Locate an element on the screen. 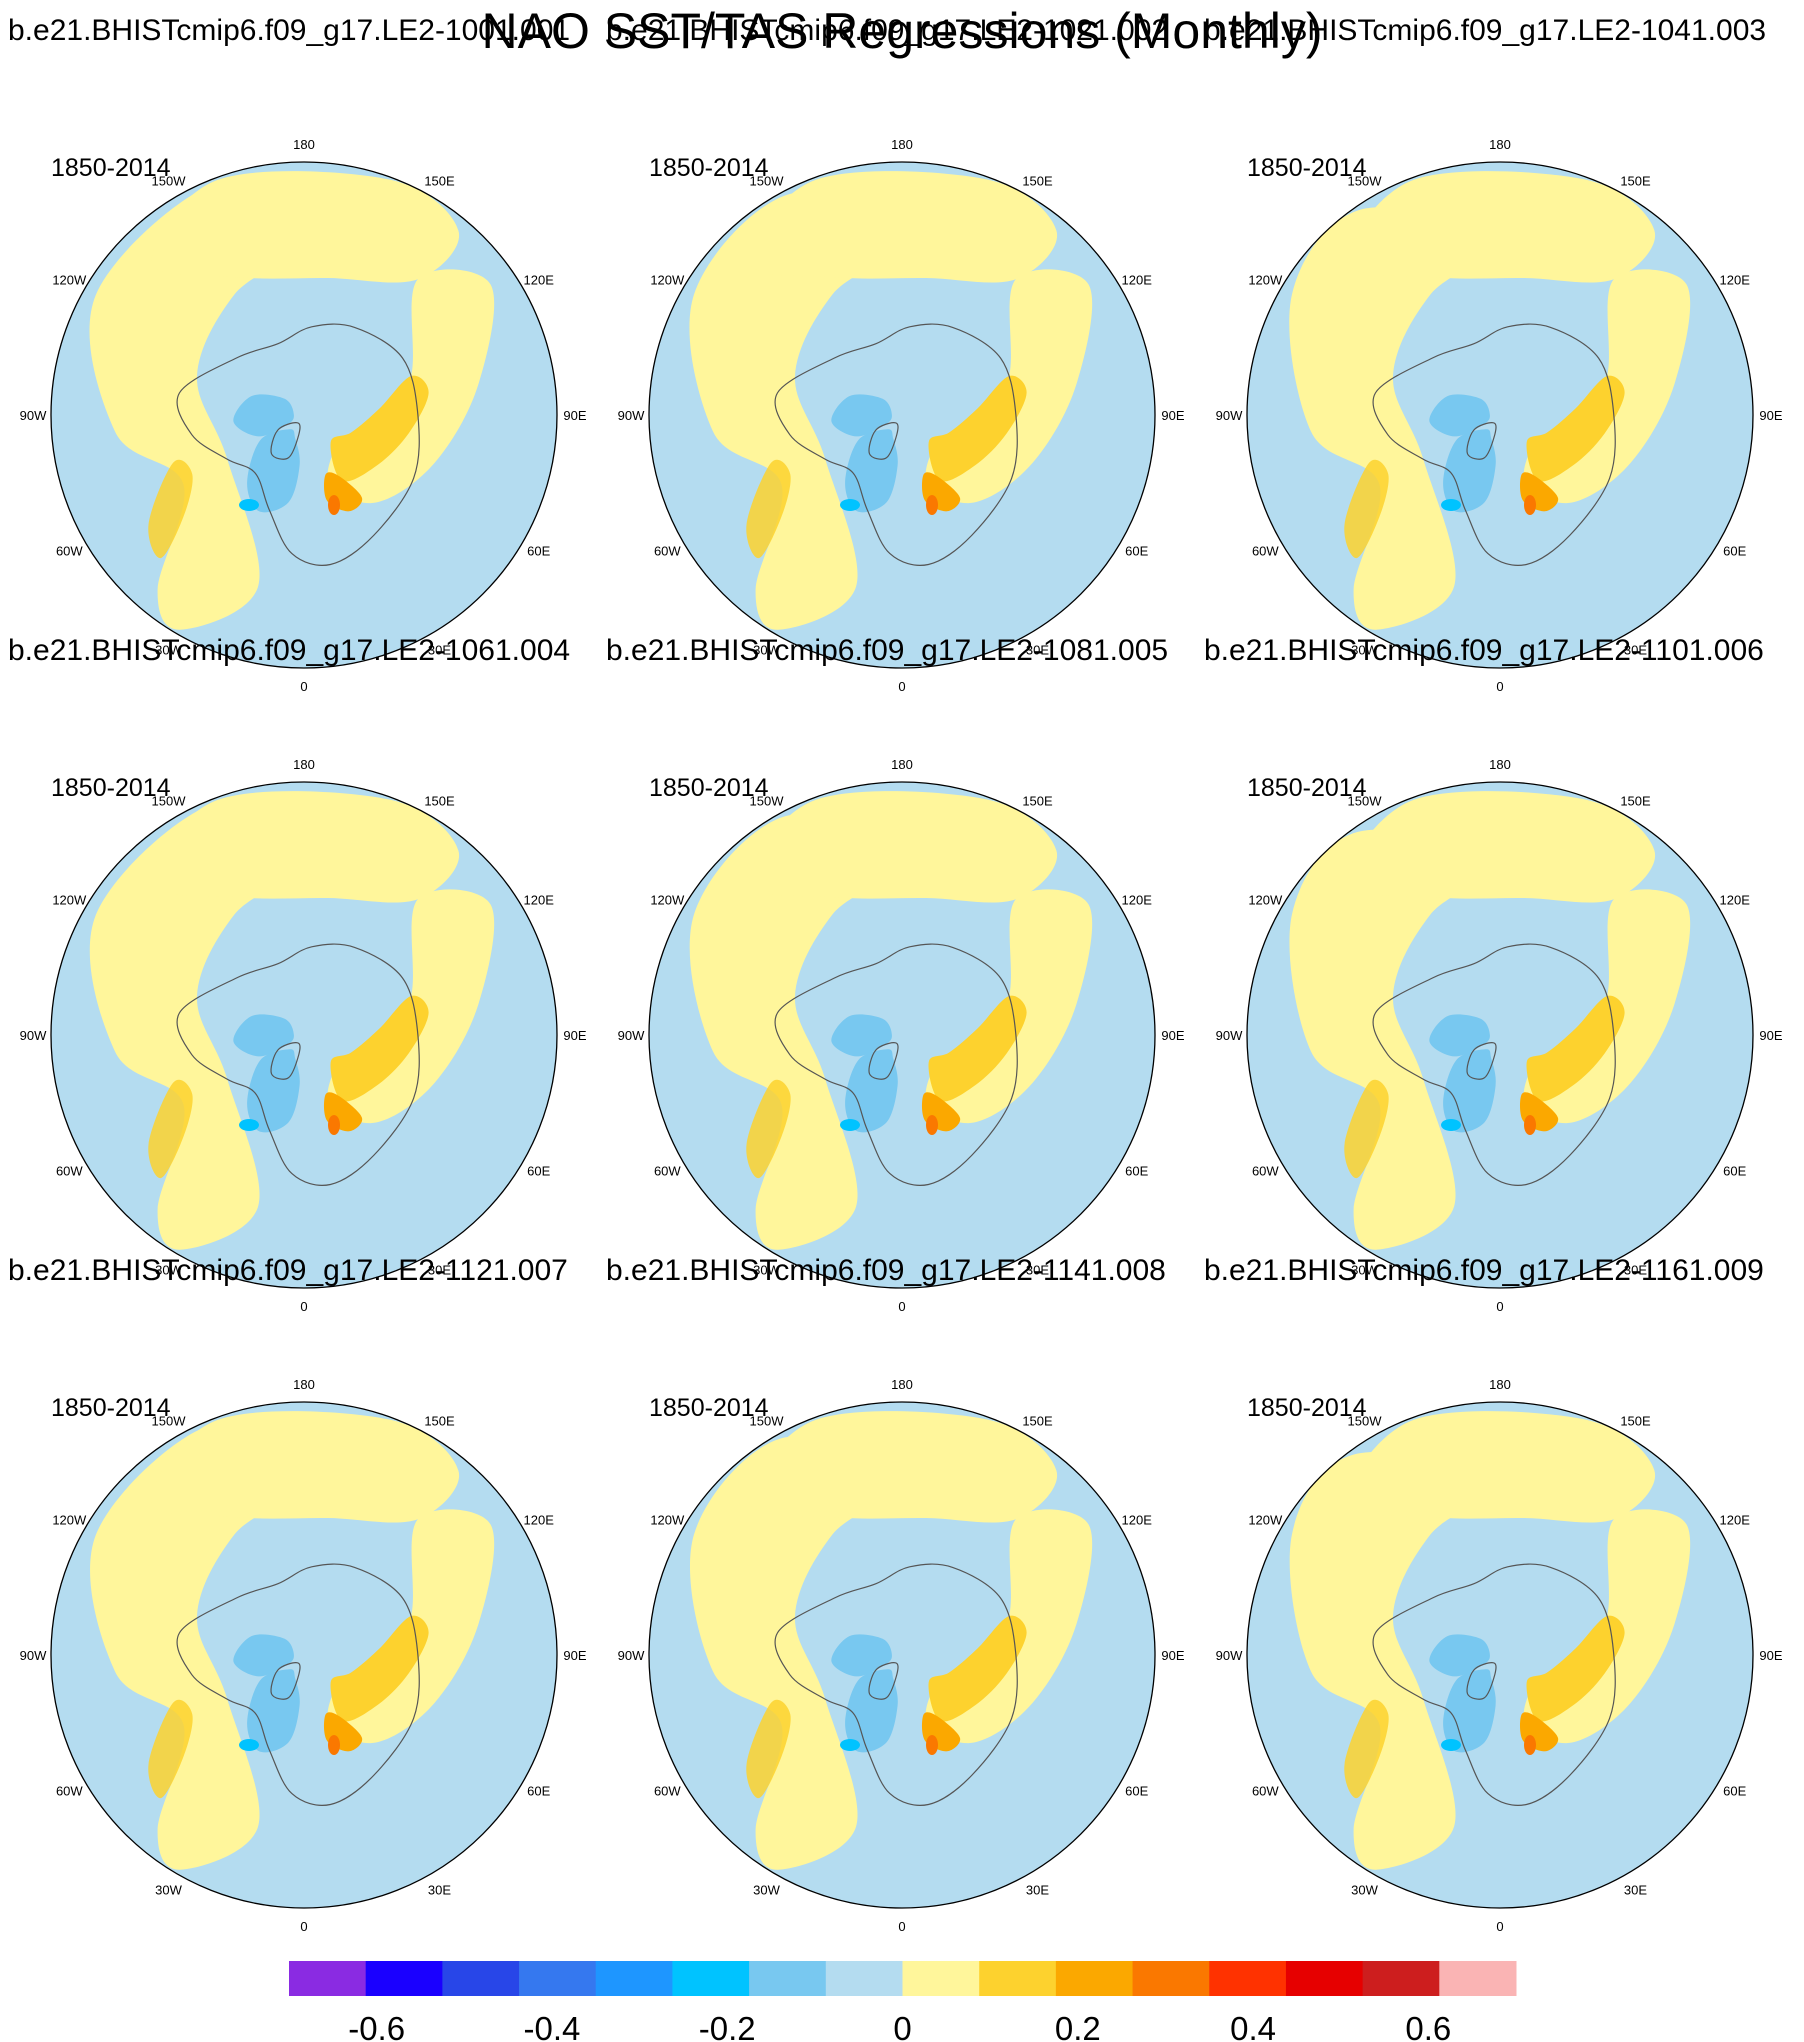 The height and width of the screenshot is (2042, 1804). panel-title: b.e21.BHISTcmip6.f09_g17.LE2-1061.004 is located at coordinates (289, 650).